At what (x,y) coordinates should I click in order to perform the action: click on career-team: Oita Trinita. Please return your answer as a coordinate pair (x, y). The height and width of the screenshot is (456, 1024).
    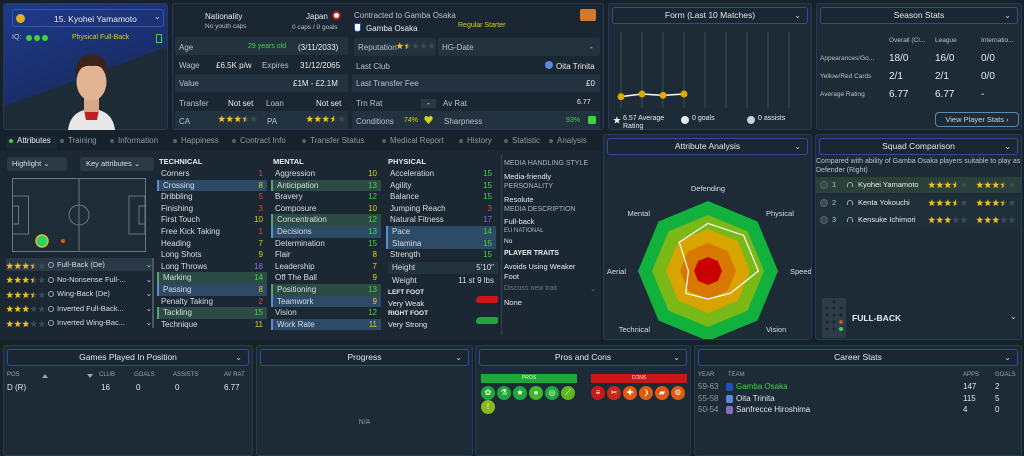
    Looking at the image, I should click on (755, 398).